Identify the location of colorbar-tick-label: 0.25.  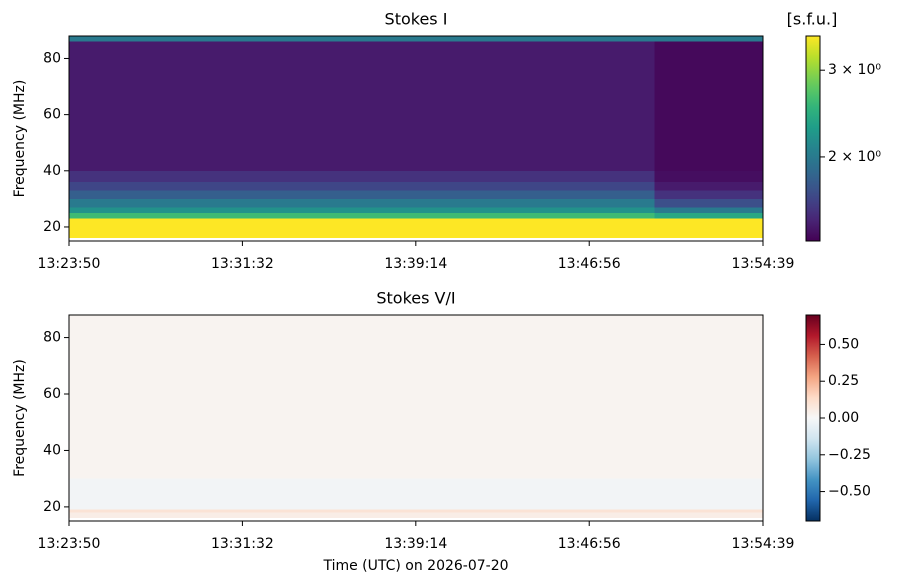
(843, 381).